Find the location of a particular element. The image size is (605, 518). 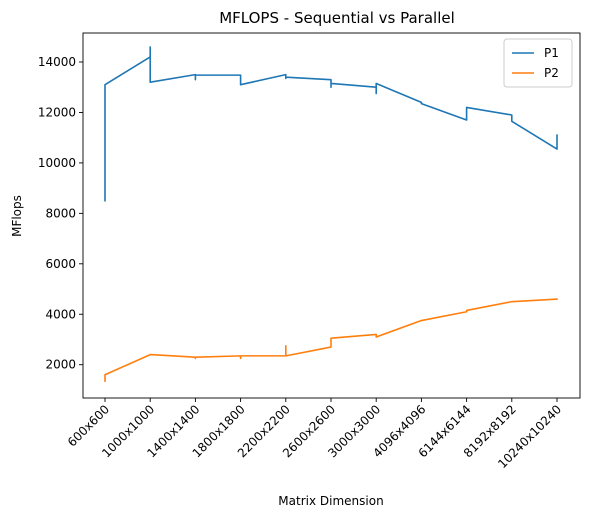

y-tick-label: 6000 is located at coordinates (60, 264).